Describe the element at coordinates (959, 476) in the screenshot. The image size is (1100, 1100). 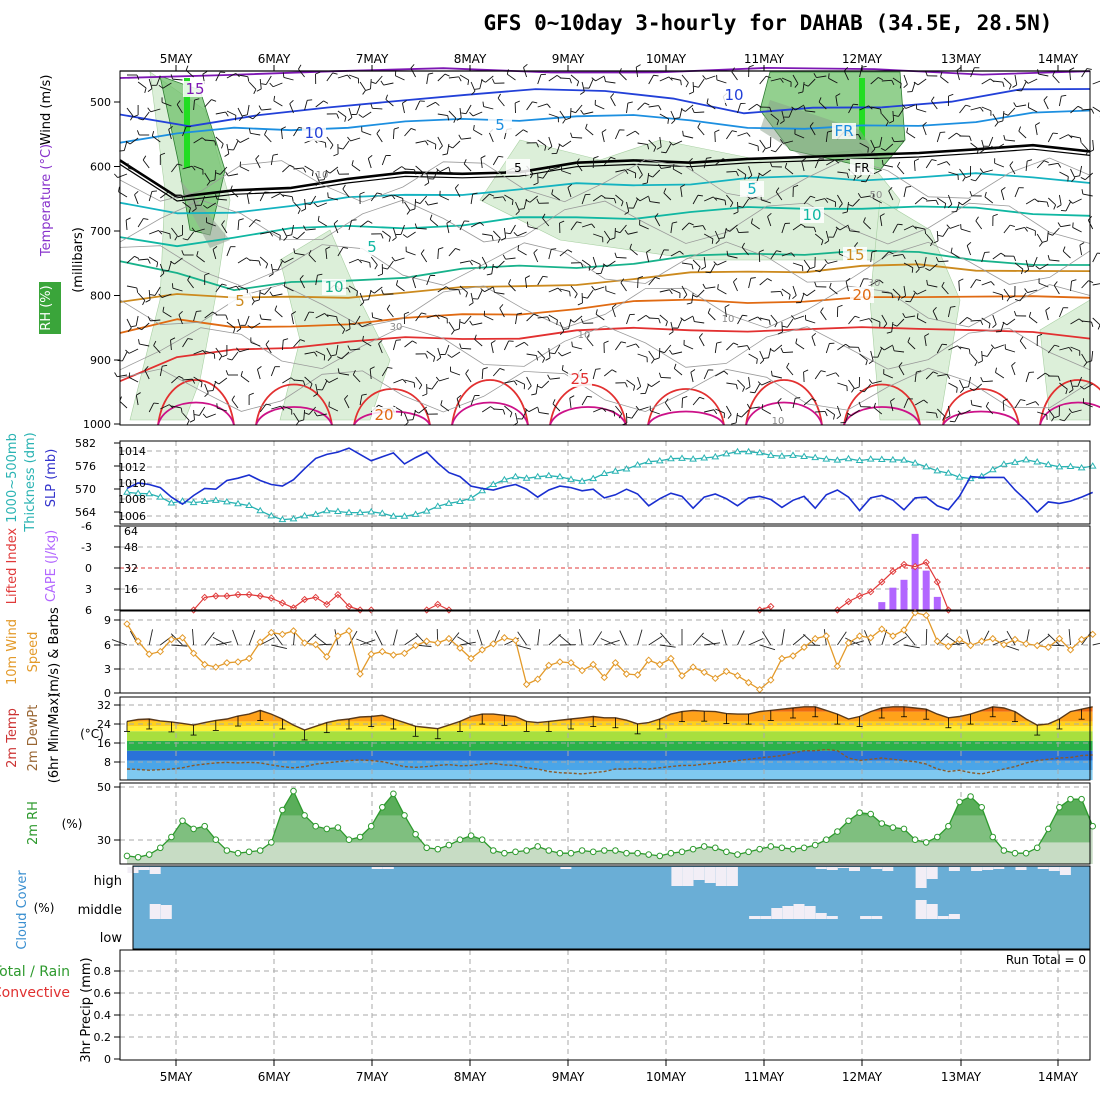
I see `thickness-point` at that location.